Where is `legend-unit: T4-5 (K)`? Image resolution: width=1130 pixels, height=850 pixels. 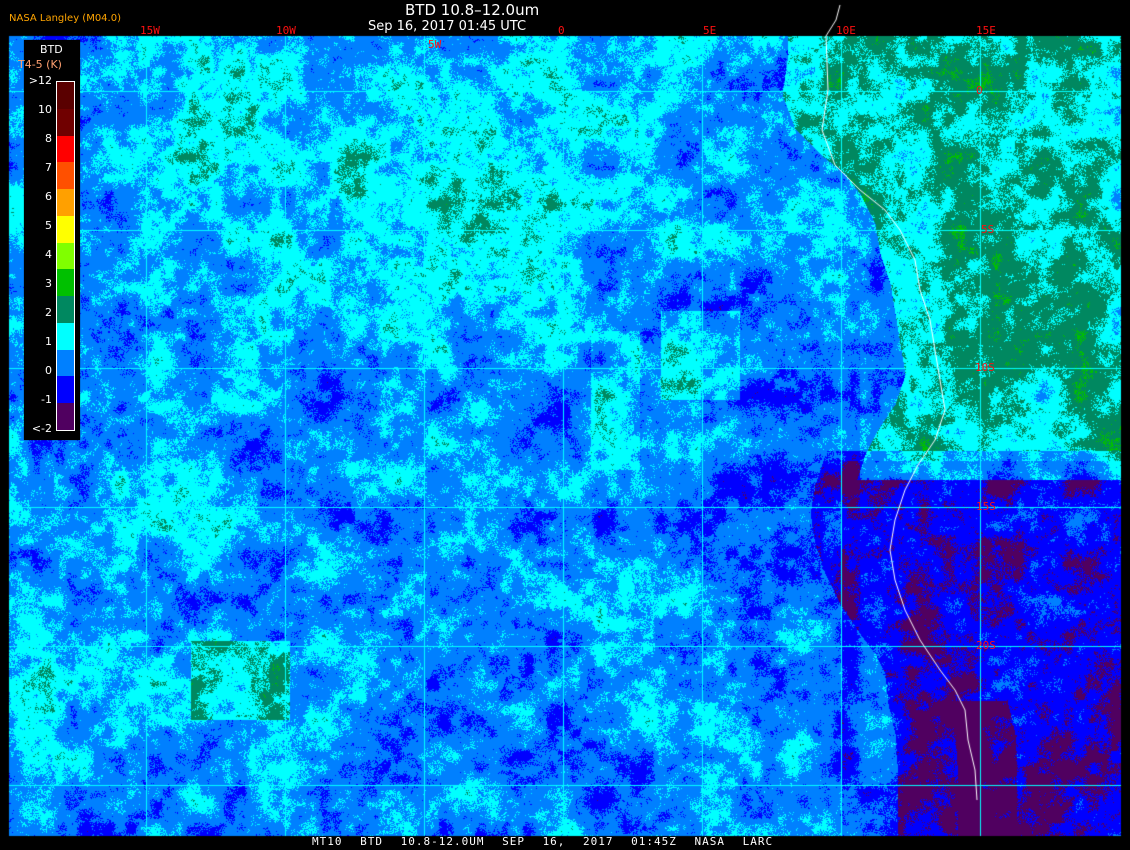 legend-unit: T4-5 (K) is located at coordinates (40, 64).